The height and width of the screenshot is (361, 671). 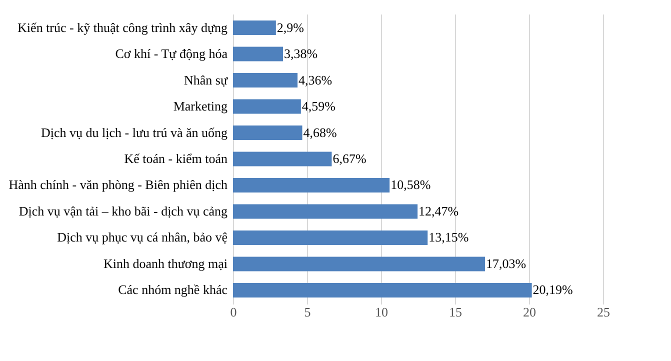 What do you see at coordinates (123, 27) in the screenshot?
I see `y-tick-label: Kiến trúc - kỹ thuật công trình xây dựng` at bounding box center [123, 27].